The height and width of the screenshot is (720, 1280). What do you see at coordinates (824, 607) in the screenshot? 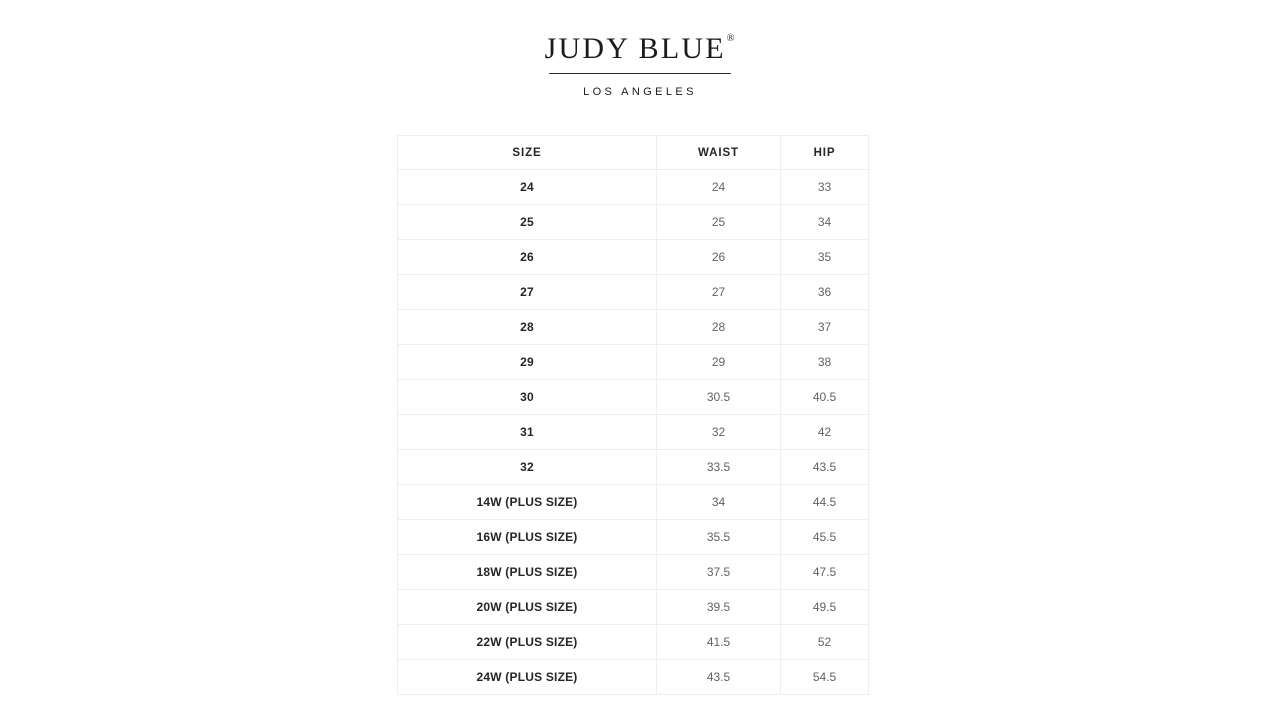
I see `cell-hip: 49.5` at bounding box center [824, 607].